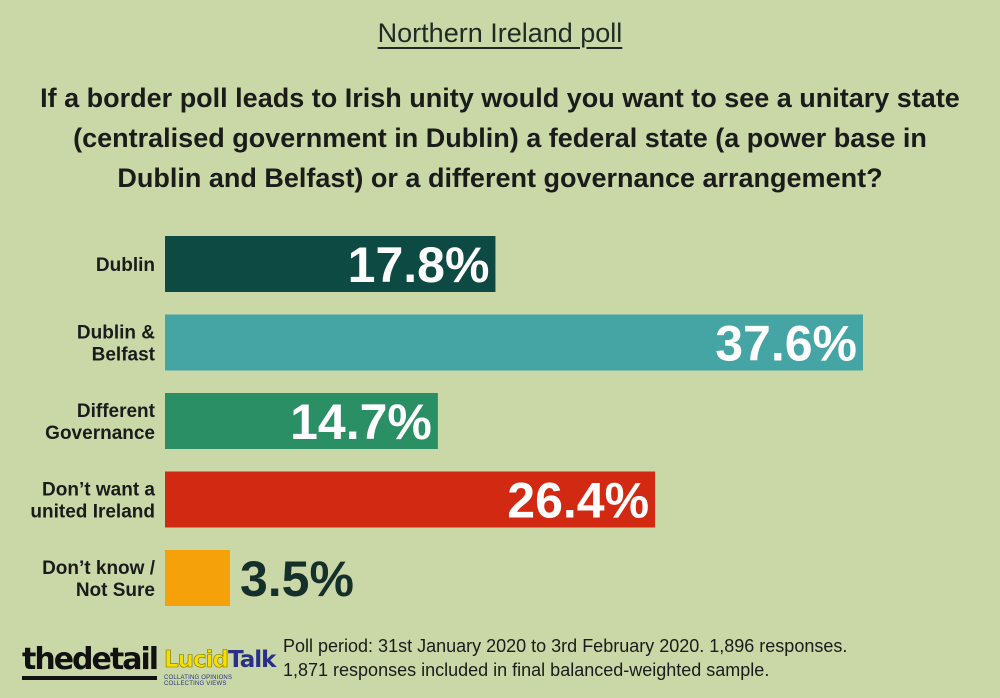  Describe the element at coordinates (786, 344) in the screenshot. I see `value-label-1: 37.6%` at that location.